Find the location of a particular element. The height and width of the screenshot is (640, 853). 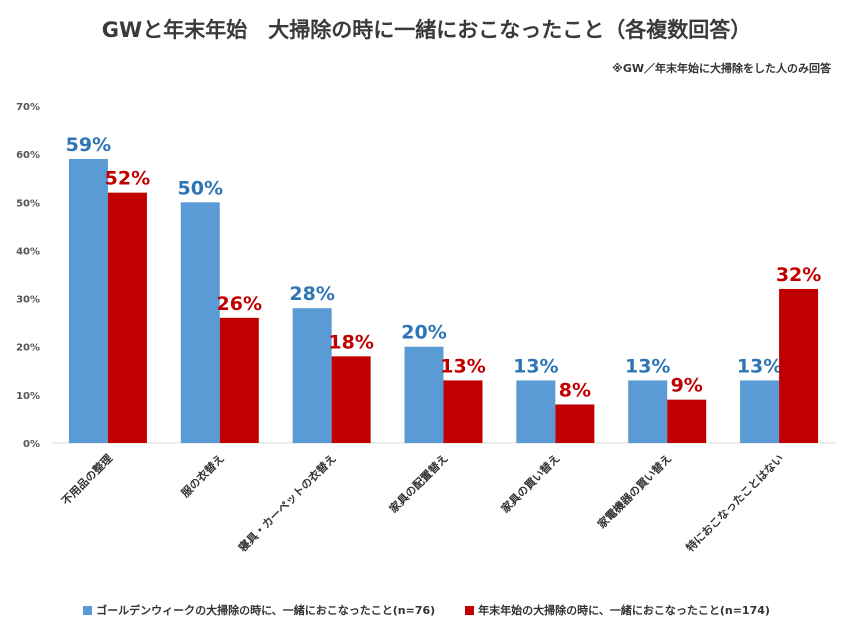

y-tick-label: 50% is located at coordinates (28, 203).